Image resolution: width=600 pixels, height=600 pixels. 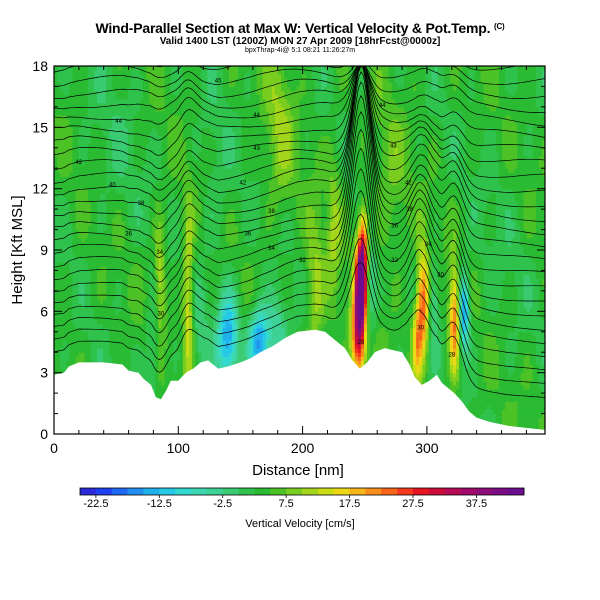 What do you see at coordinates (300, 50) in the screenshot?
I see `chart-subsubtitle: bpxThrap-4i@ 5:1 08:21 11:26:27m` at bounding box center [300, 50].